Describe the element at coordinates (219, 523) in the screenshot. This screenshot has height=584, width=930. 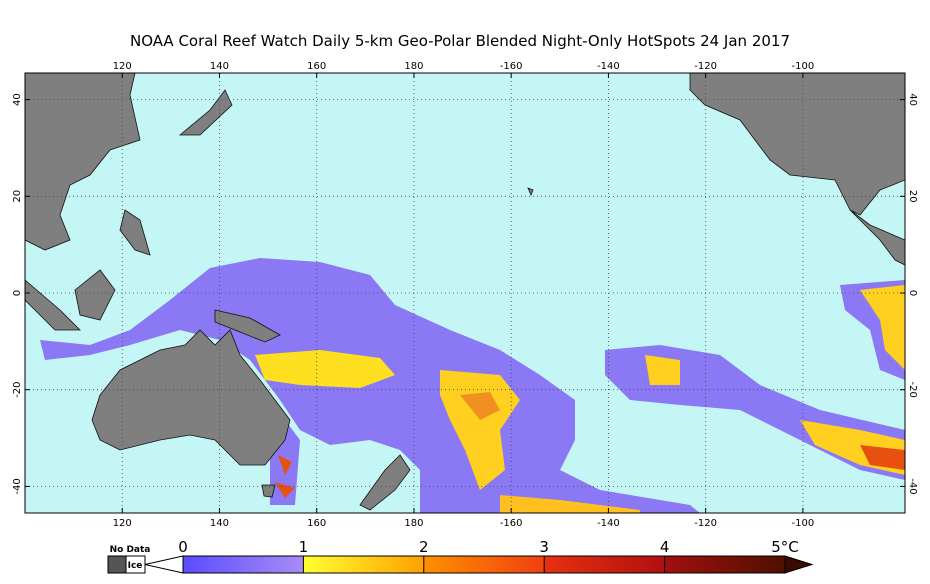
I see `lon-label-bottom: 140` at that location.